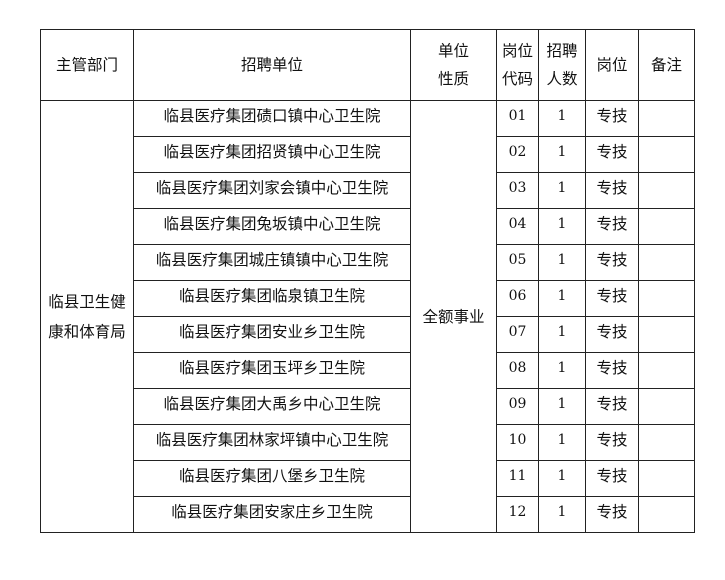 Image resolution: width=725 pixels, height=580 pixels. I want to click on table-row: 临县医疗集团招贤镇中心卫生院 02 1 专技, so click(368, 154).